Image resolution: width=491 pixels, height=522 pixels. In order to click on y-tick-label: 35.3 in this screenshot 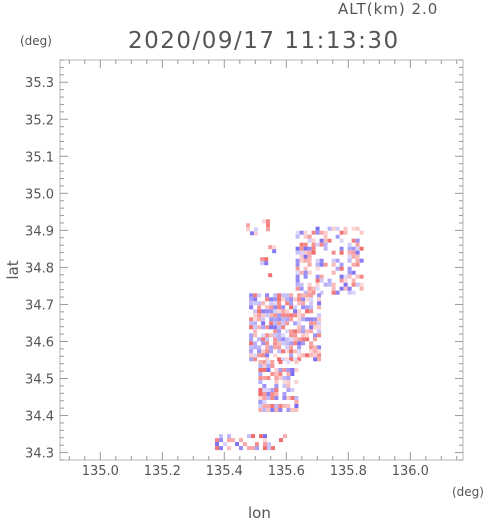, I will do `click(39, 83)`.